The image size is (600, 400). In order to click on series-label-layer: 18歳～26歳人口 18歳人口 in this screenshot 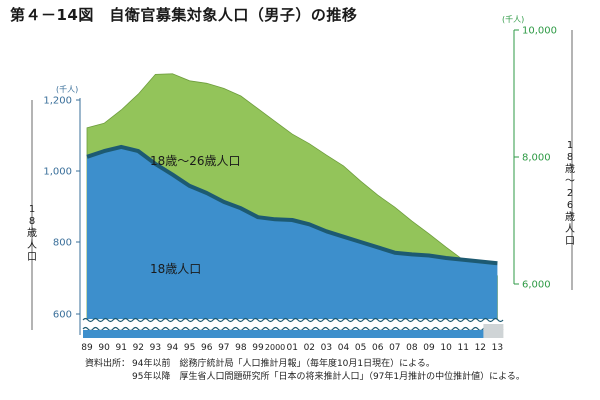, I will do `click(195, 215)`.